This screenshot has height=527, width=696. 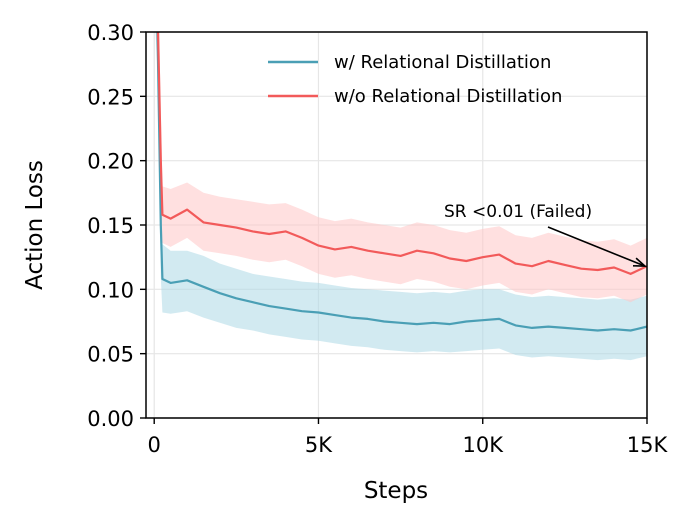 What do you see at coordinates (319, 445) in the screenshot?
I see `x-tick-label: 5K` at bounding box center [319, 445].